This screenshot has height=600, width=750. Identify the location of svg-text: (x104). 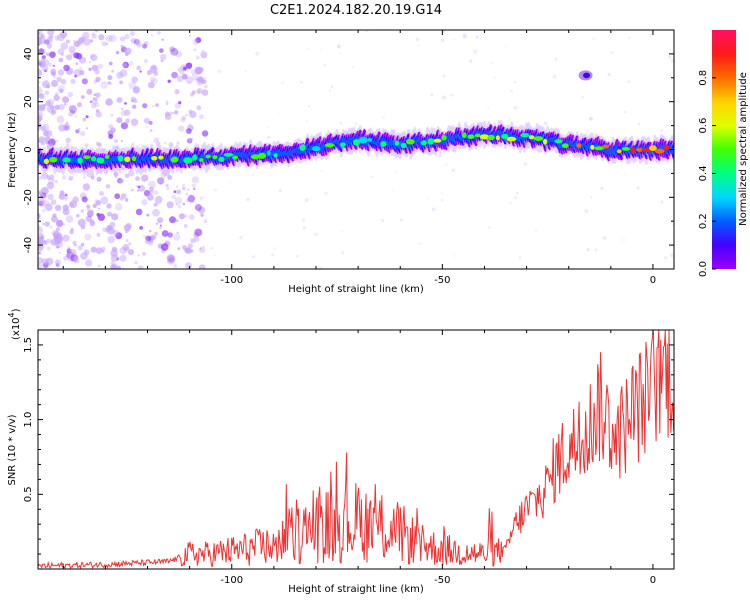
(14, 324).